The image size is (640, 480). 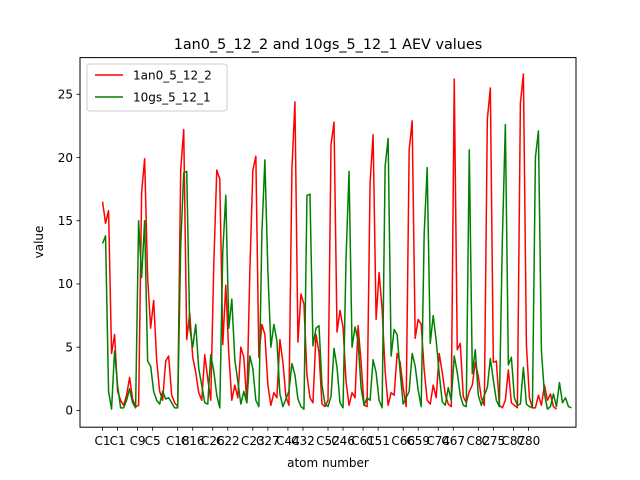 I want to click on x-tick-label: C75, so click(x=494, y=441).